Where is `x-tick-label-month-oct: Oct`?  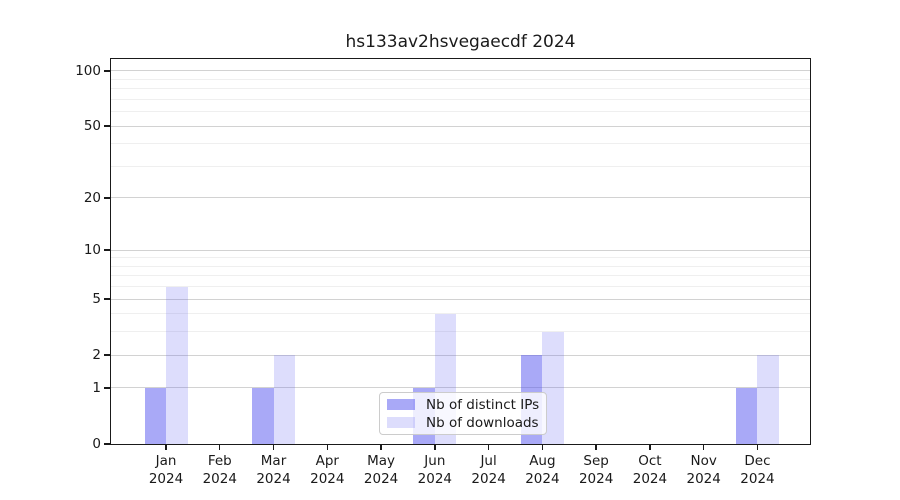
x-tick-label-month-oct: Oct is located at coordinates (650, 461).